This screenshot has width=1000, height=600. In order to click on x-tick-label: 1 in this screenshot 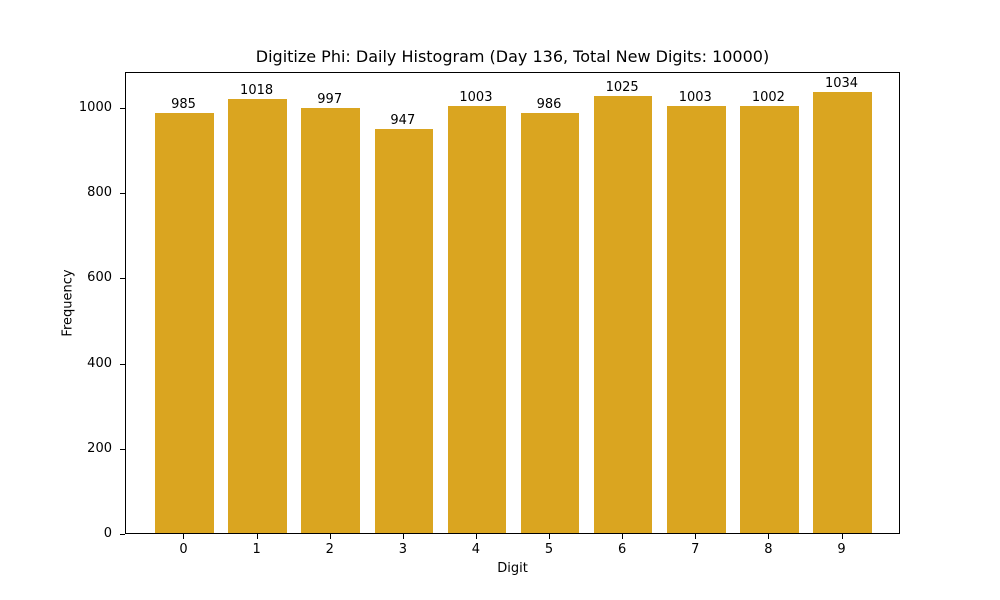, I will do `click(256, 549)`.